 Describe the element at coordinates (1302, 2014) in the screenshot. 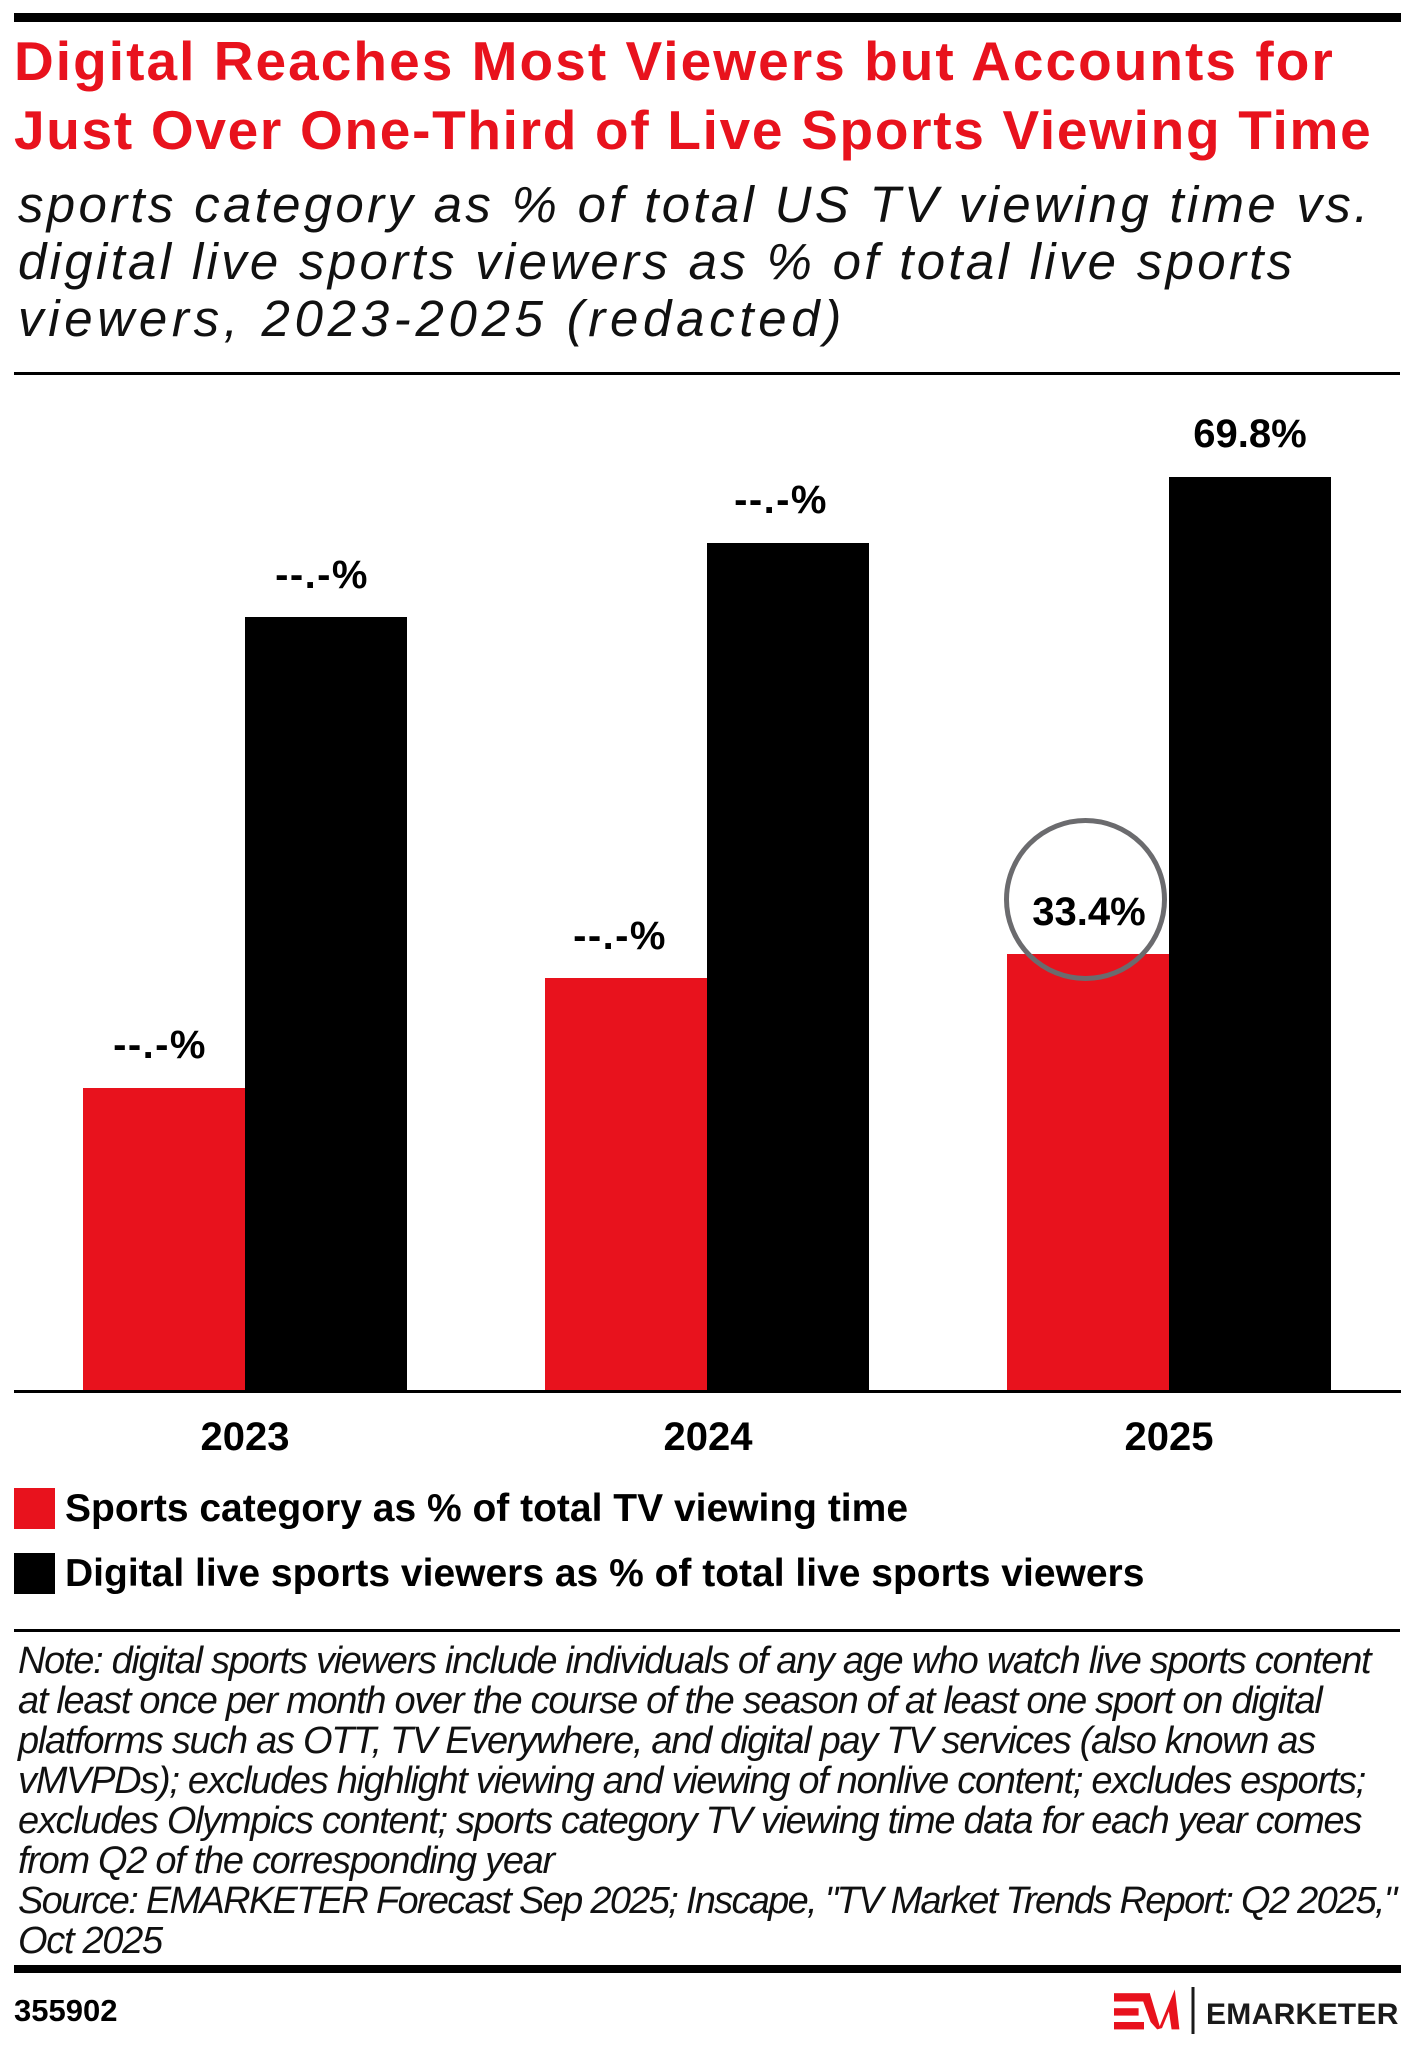

I see `svg-text: EMARKETER` at that location.